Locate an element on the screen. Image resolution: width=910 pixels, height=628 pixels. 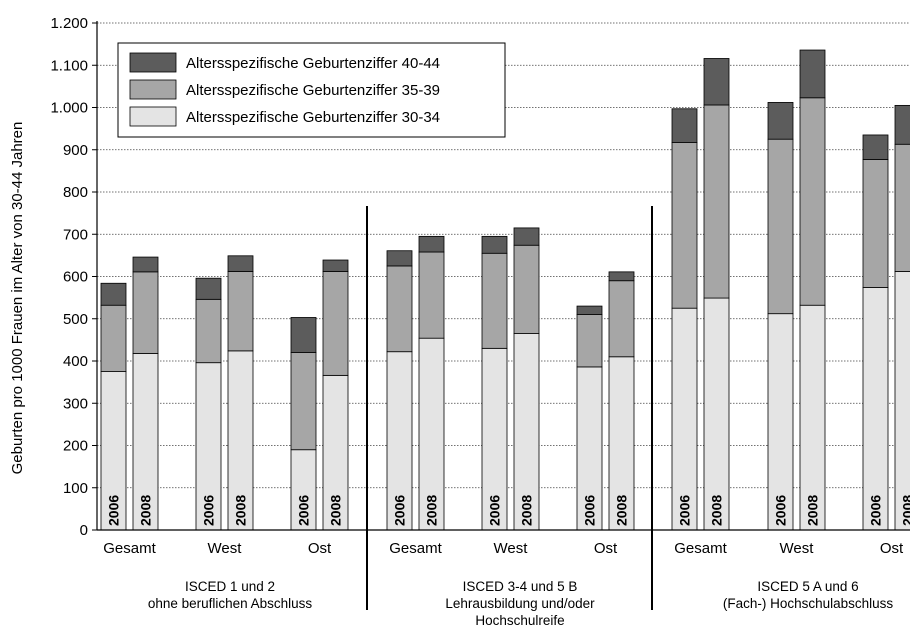
y-tick-label: 1.100 is located at coordinates (69, 65).